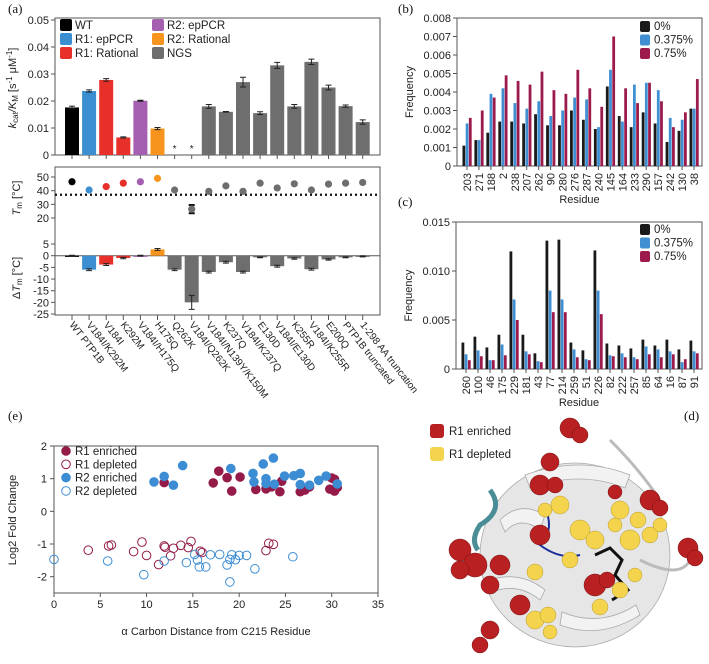  What do you see at coordinates (437, 112) in the screenshot?
I see `y-tick-label: 0.003` at bounding box center [437, 112].